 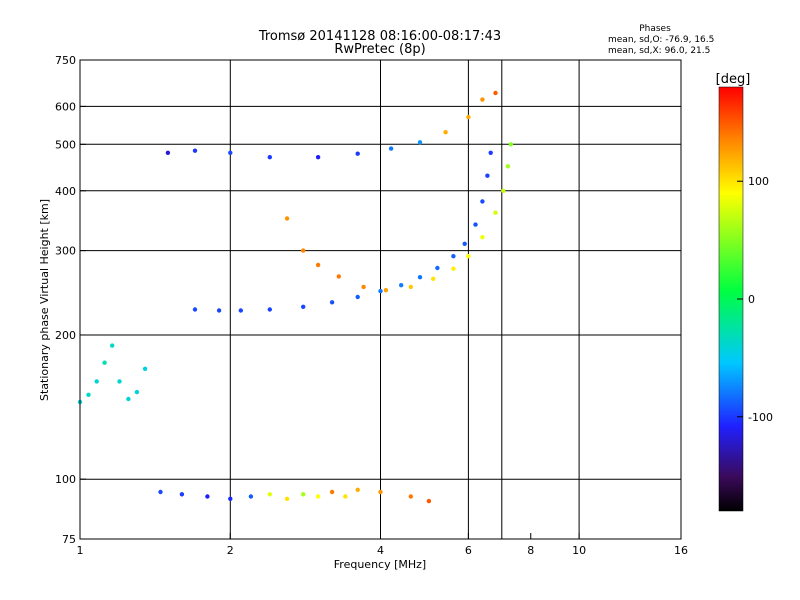 What do you see at coordinates (65, 60) in the screenshot?
I see `y-tick-label: 750` at bounding box center [65, 60].